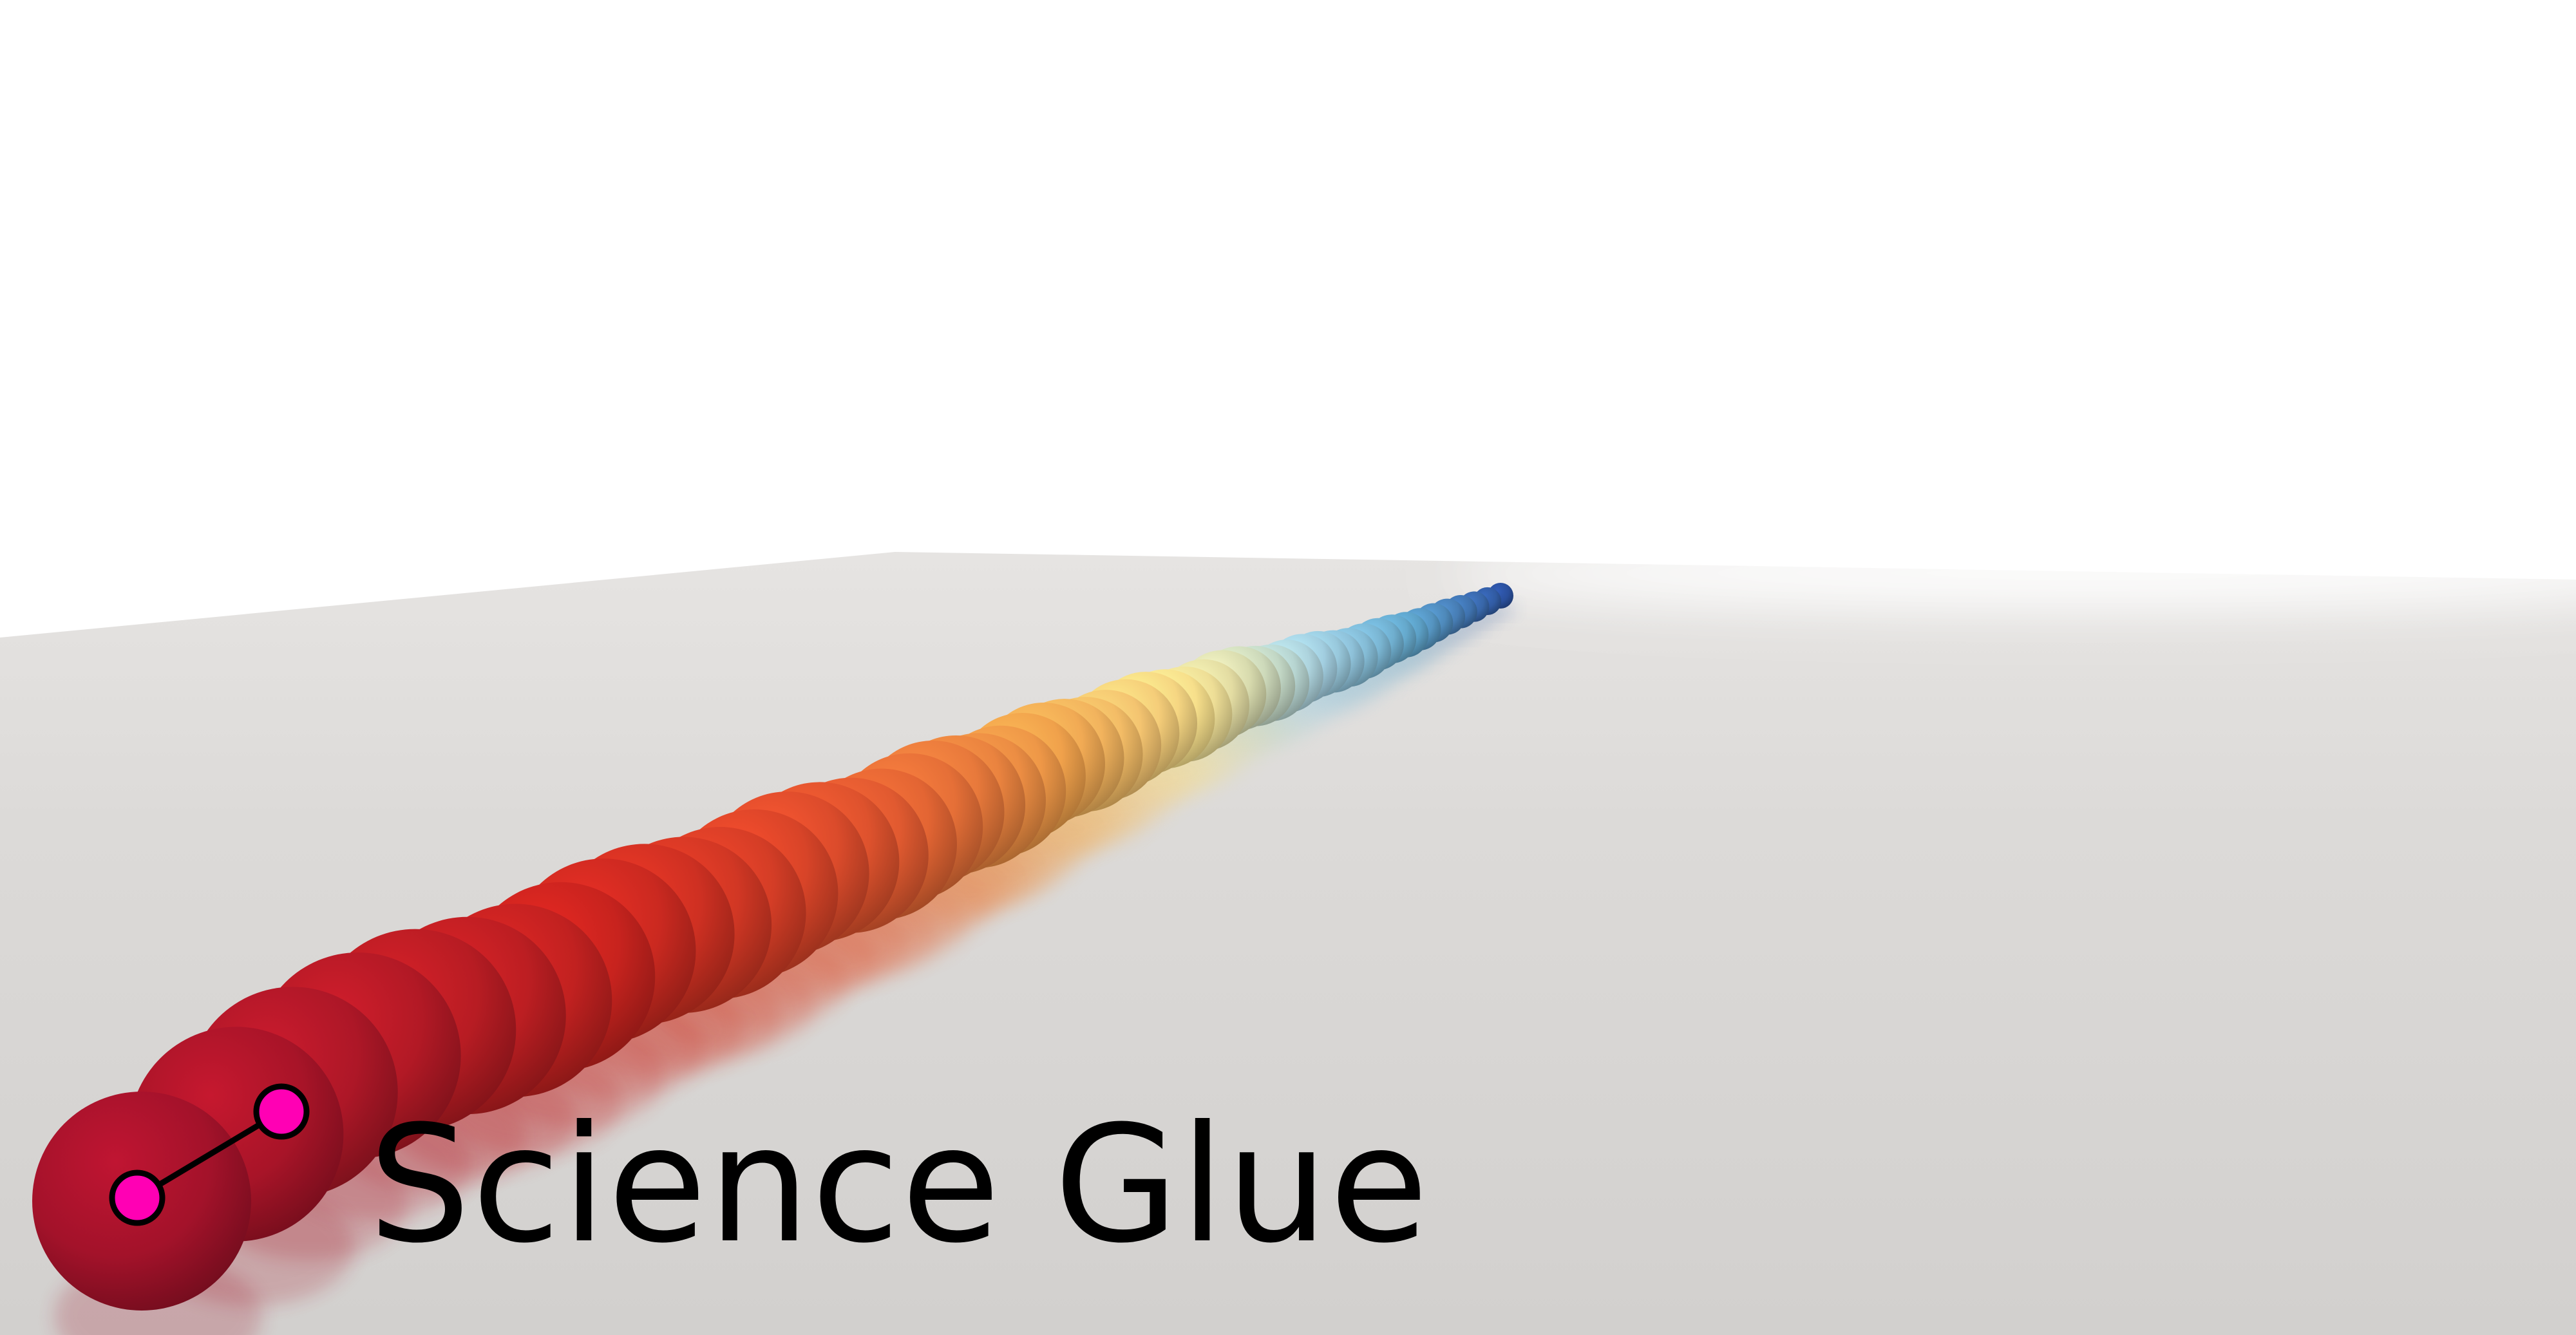 This screenshot has width=2576, height=1335. Describe the element at coordinates (137, 1197) in the screenshot. I see `atom-left` at that location.